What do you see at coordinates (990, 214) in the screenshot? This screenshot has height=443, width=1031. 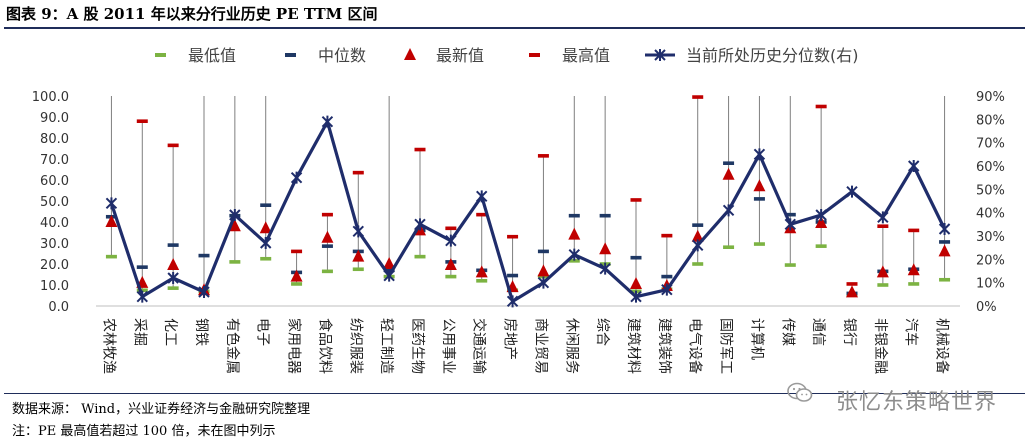 I see `y2-tick-label: 40%` at bounding box center [990, 214].